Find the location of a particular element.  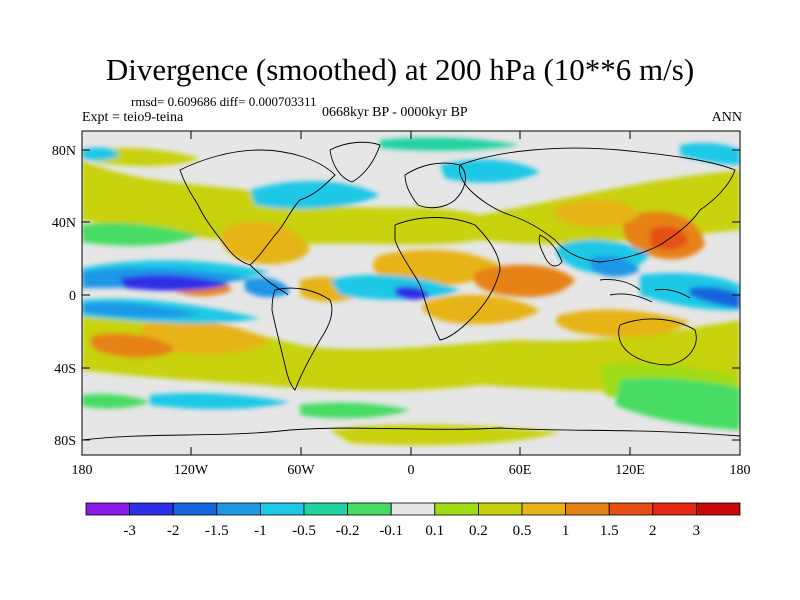

lon-label: 60W is located at coordinates (301, 470).